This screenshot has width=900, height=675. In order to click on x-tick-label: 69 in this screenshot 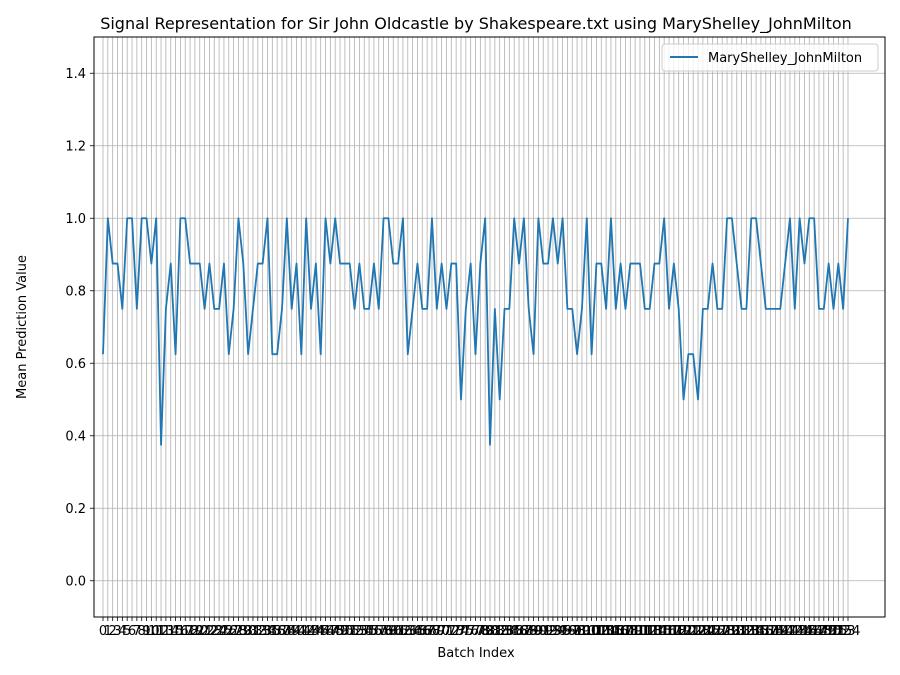, I will do `click(437, 631)`.